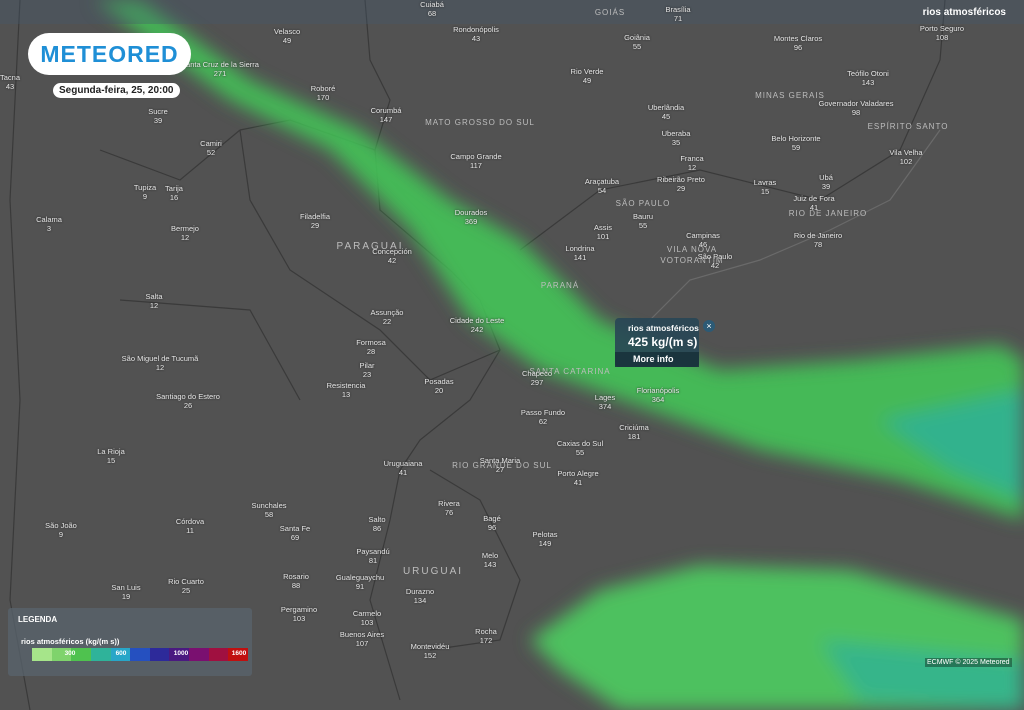 The image size is (1024, 710). What do you see at coordinates (605, 406) in the screenshot?
I see `city-value: 374` at bounding box center [605, 406].